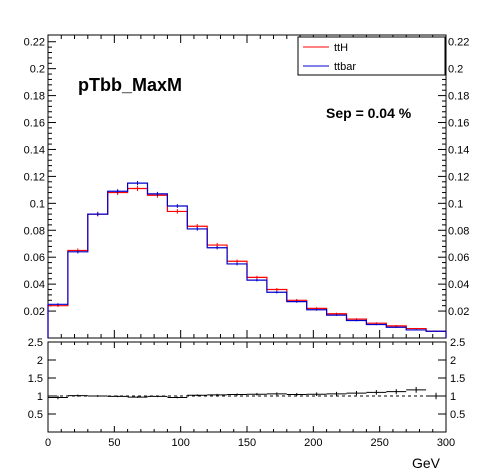 The height and width of the screenshot is (472, 496). I want to click on ratio-y-tick-label-left: 0.5, so click(35, 415).